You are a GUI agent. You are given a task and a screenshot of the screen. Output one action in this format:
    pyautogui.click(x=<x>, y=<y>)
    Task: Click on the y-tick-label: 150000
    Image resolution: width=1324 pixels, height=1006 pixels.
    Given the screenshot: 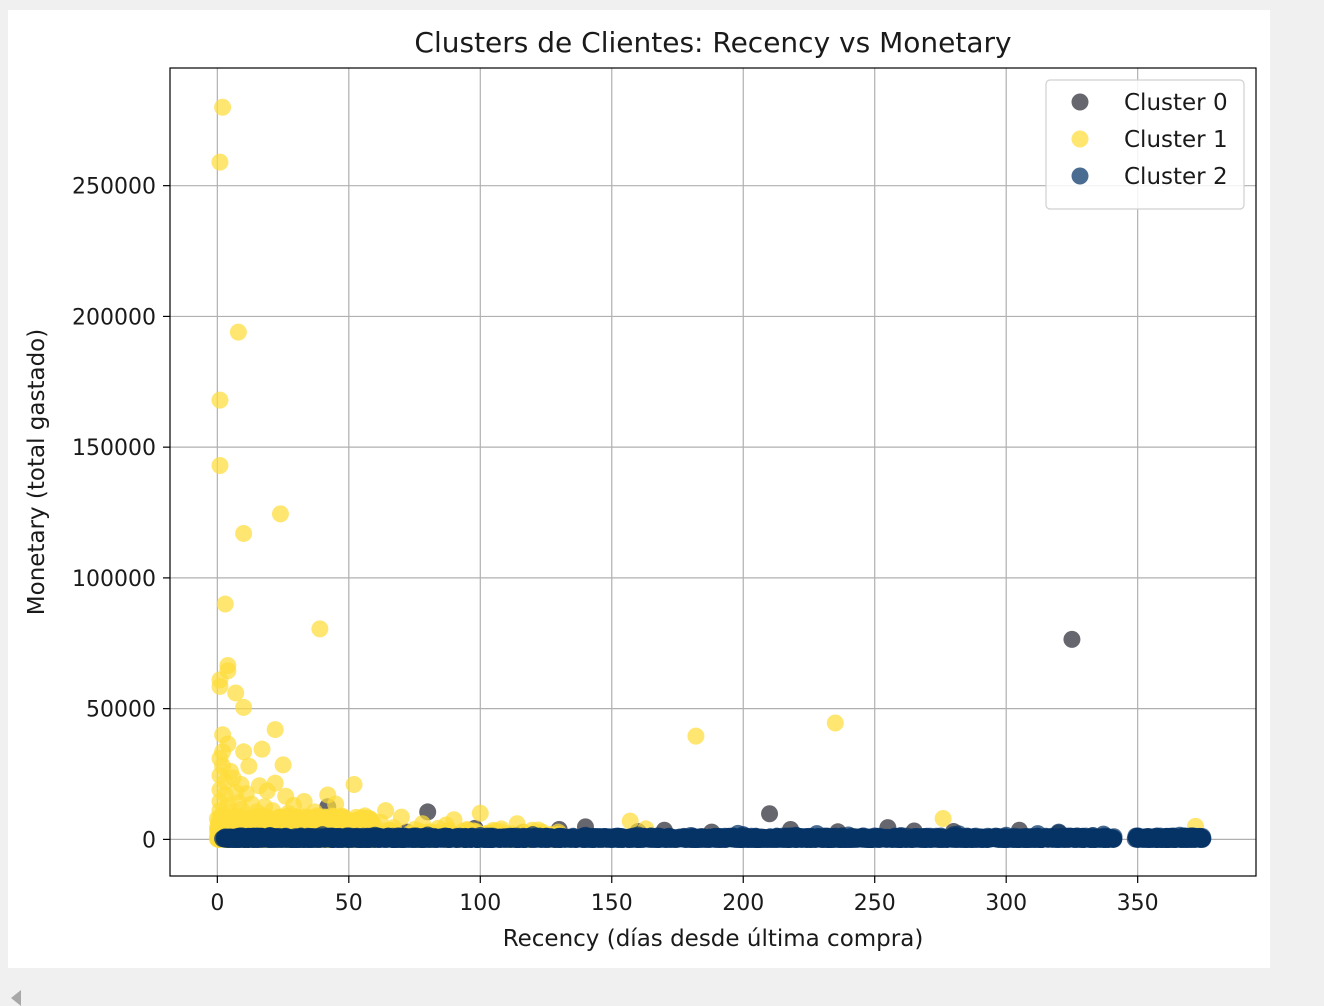 What is the action you would take?
    pyautogui.click(x=114, y=448)
    